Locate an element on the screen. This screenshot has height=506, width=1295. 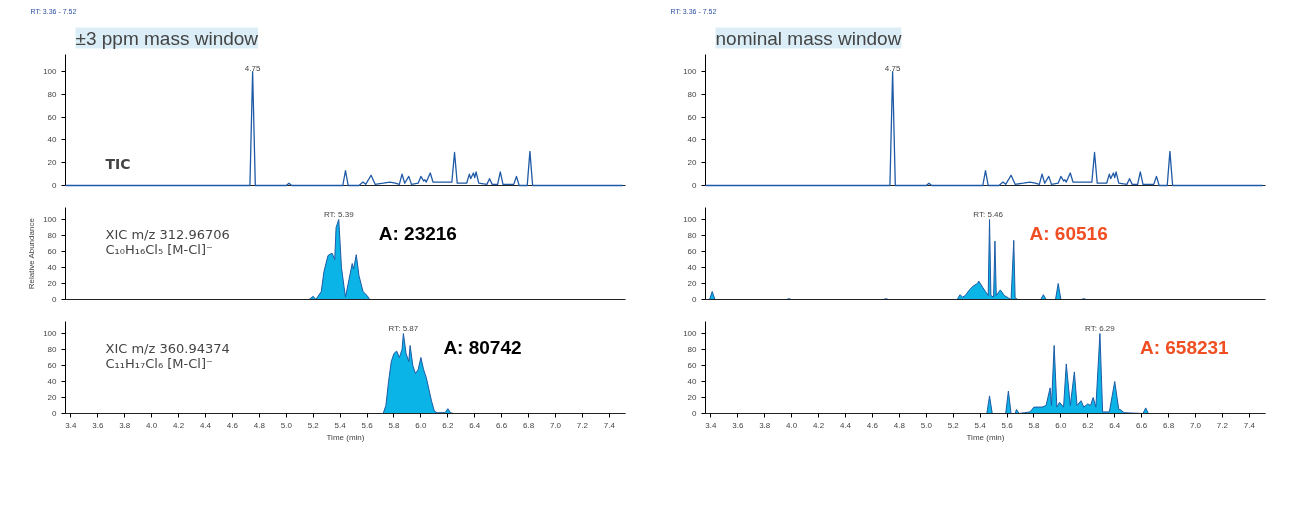
annotation: C₁₁H₁₇Cl₆ [M-Cl]⁻ is located at coordinates (159, 364).